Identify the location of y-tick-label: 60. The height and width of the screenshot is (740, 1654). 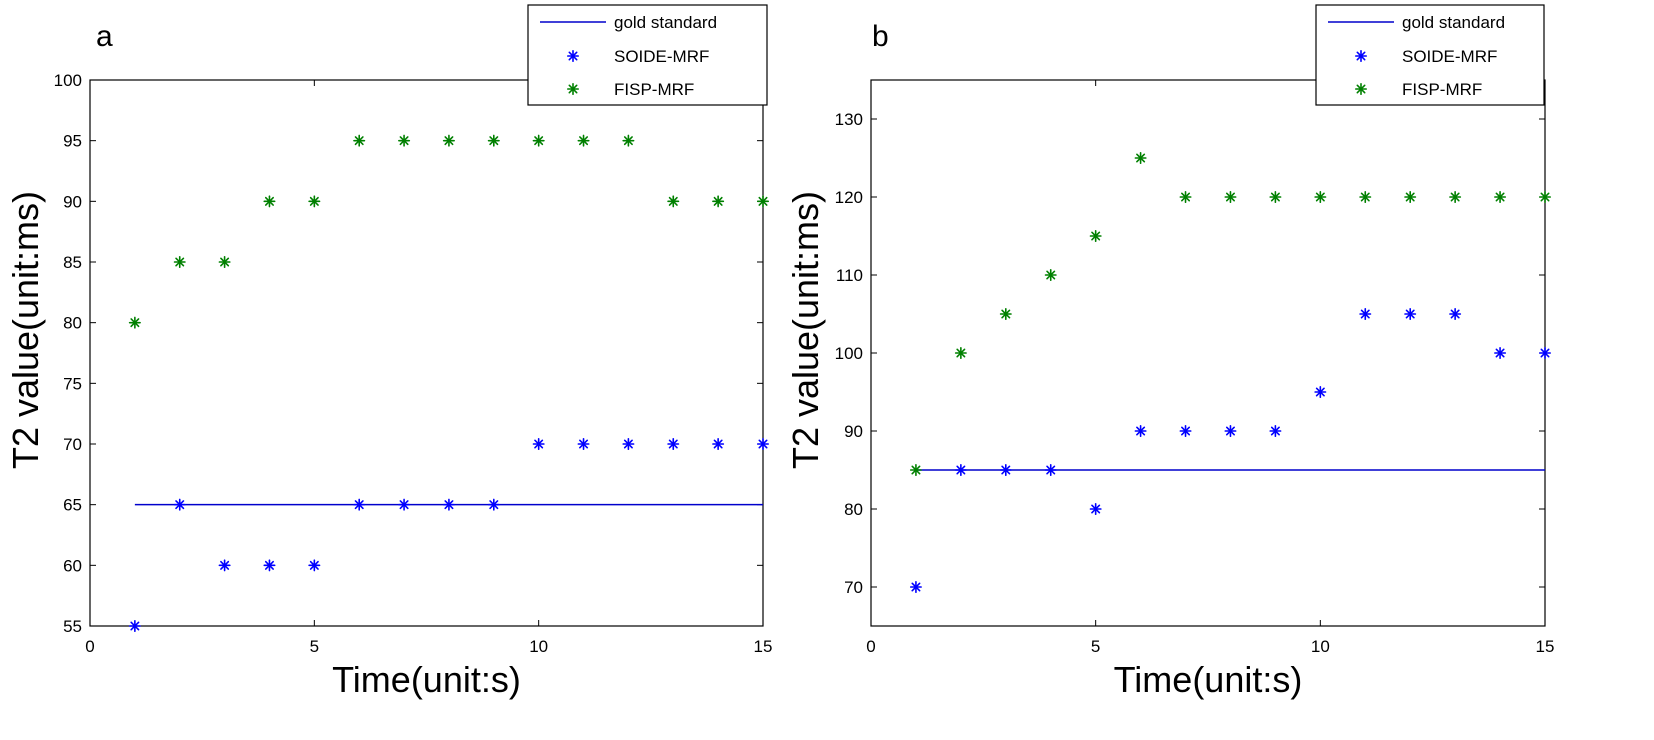
(72, 565).